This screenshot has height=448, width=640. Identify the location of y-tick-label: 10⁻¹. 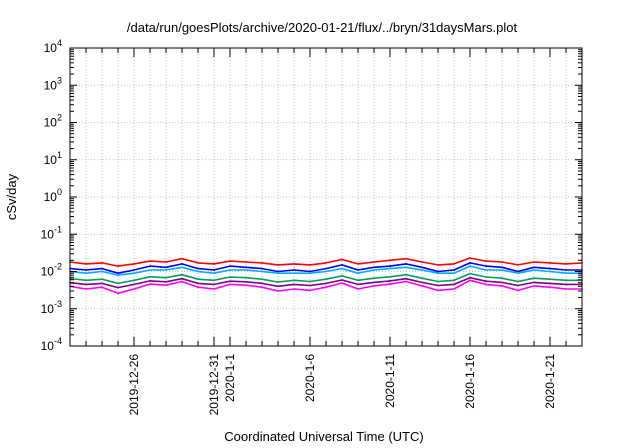
(51, 232).